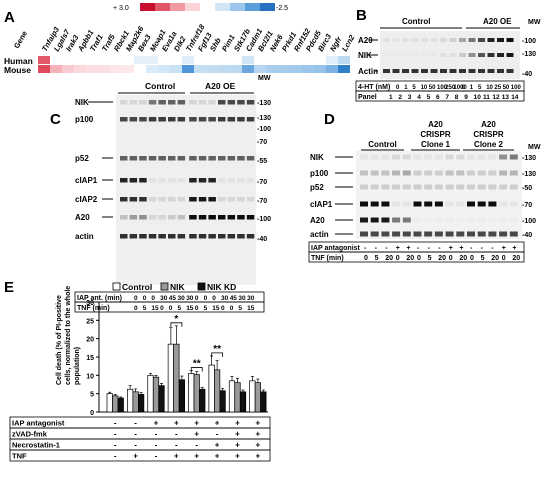 This screenshot has width=550, height=478. What do you see at coordinates (90, 340) in the screenshot?
I see `y-tick-label: 20` at bounding box center [90, 340].